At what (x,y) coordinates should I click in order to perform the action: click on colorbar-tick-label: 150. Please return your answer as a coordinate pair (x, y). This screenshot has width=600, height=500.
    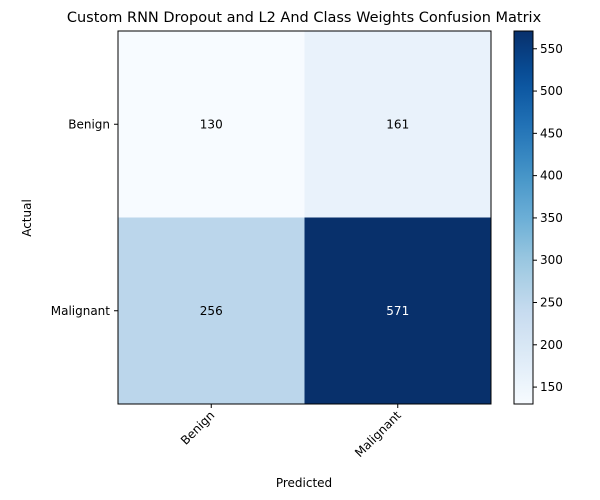
    Looking at the image, I should click on (551, 387).